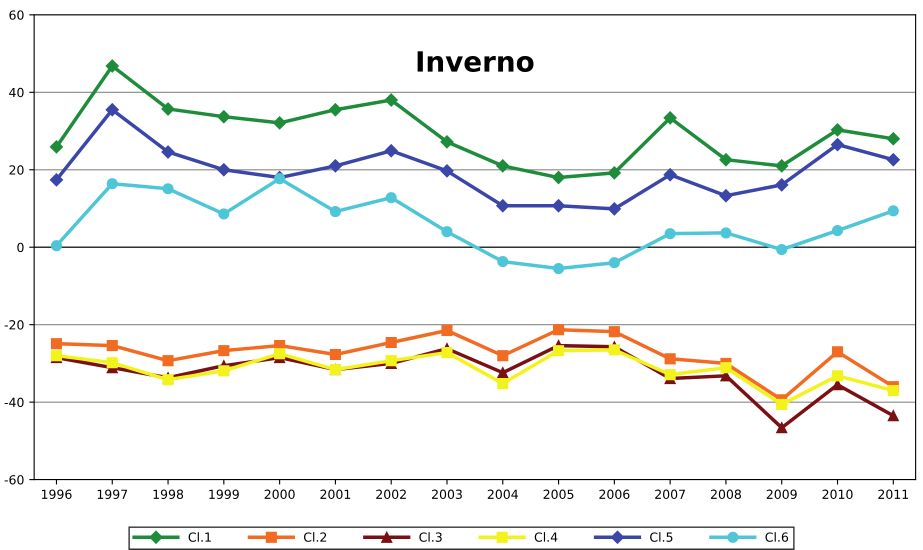 Image resolution: width=923 pixels, height=550 pixels. Describe the element at coordinates (199, 537) in the screenshot. I see `legend-label: Cl.1` at that location.